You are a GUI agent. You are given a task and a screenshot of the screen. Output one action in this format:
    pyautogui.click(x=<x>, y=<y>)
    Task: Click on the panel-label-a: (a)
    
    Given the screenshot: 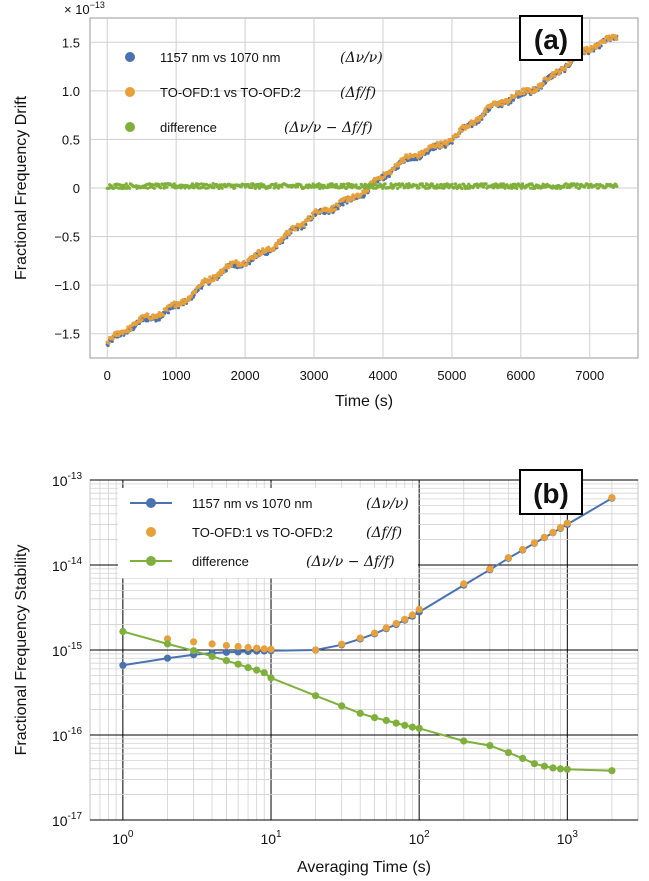 What is the action you would take?
    pyautogui.click(x=551, y=39)
    